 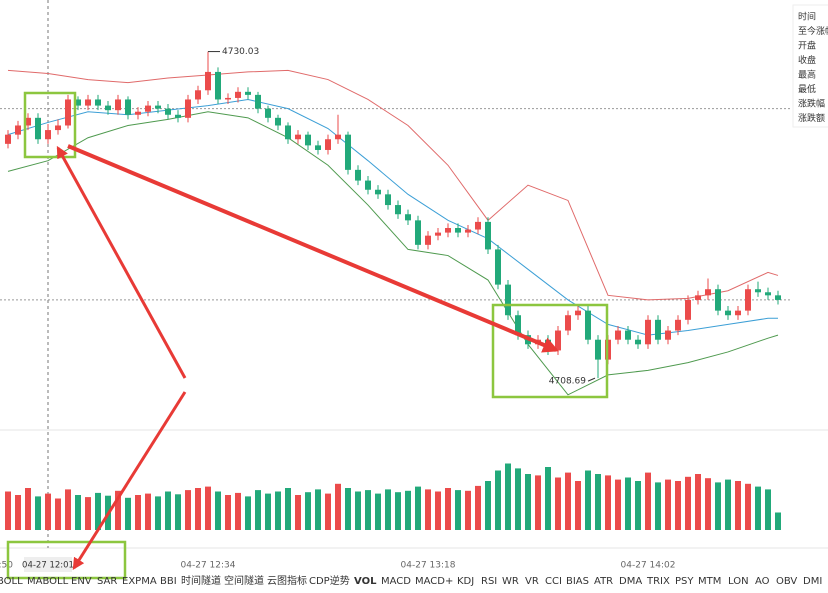 What do you see at coordinates (532, 581) in the screenshot?
I see `indicator-tab: VR` at bounding box center [532, 581].